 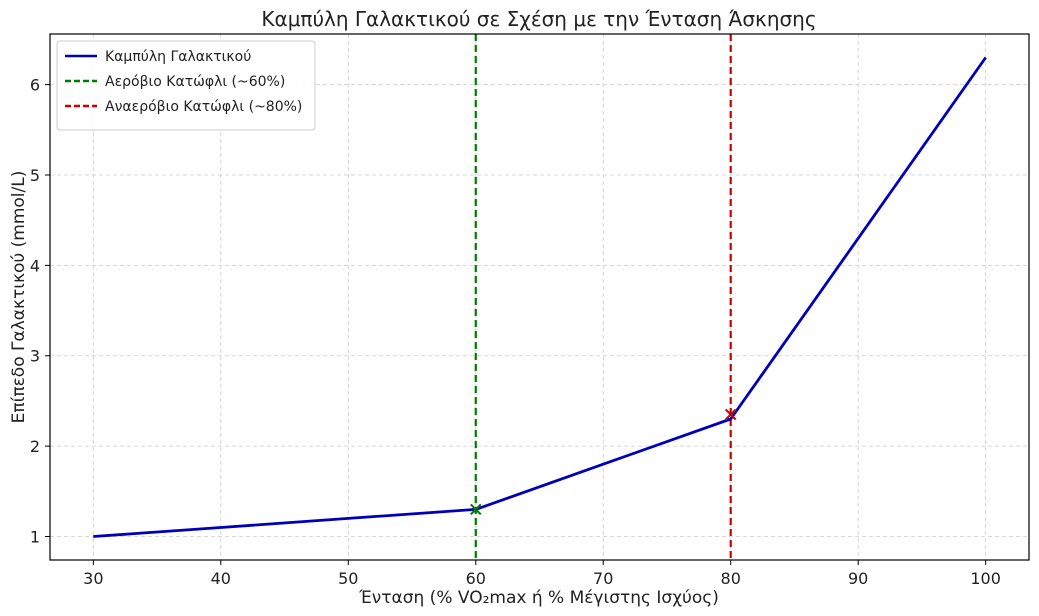 What do you see at coordinates (40, 311) in the screenshot?
I see `y-axis-ticks: 1 2 3 4 5 6` at bounding box center [40, 311].